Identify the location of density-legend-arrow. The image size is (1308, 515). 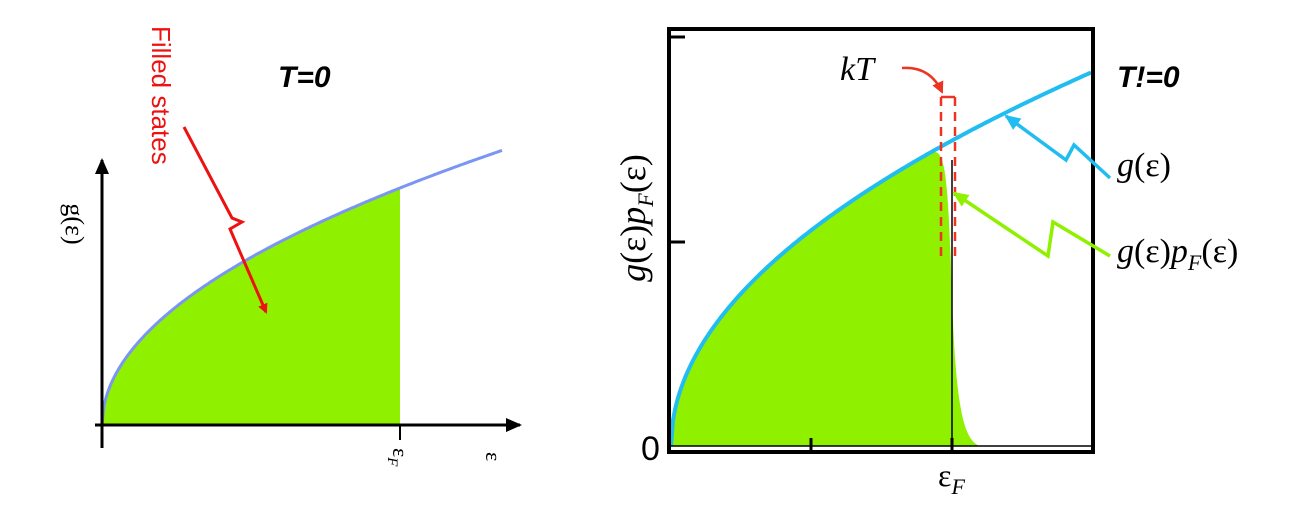
(1058, 147).